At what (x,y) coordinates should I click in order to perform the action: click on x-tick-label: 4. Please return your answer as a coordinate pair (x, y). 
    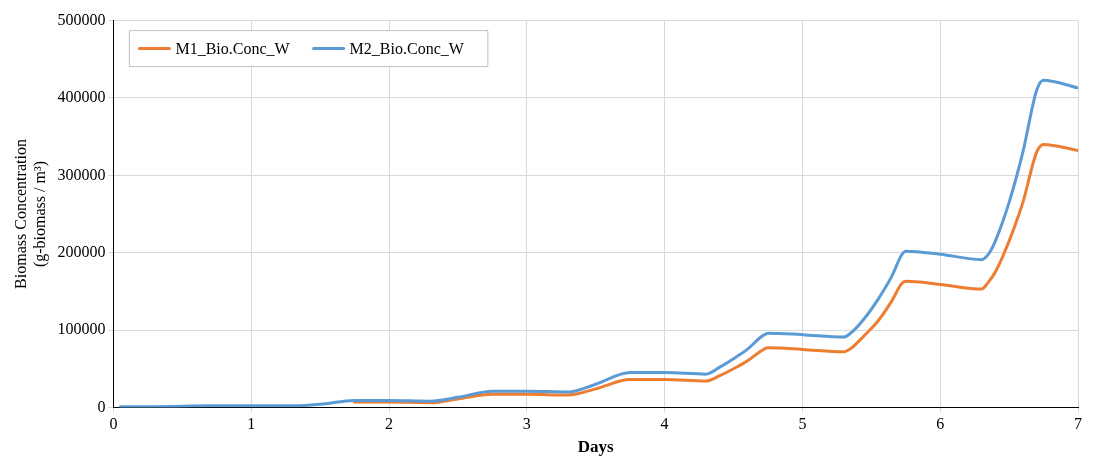
    Looking at the image, I should click on (664, 424).